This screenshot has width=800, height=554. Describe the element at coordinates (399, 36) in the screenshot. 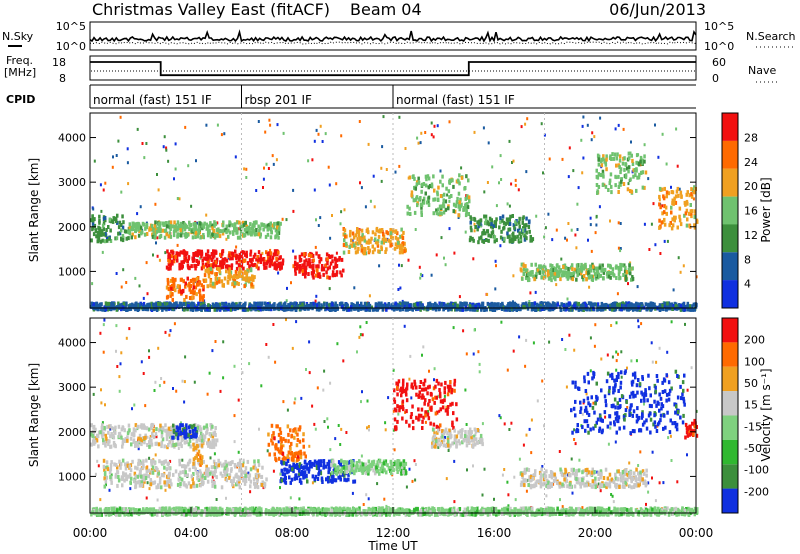

I see `nsky-panel: N.Sky 10^5 10^0 N.Search 10^5 10^0` at that location.